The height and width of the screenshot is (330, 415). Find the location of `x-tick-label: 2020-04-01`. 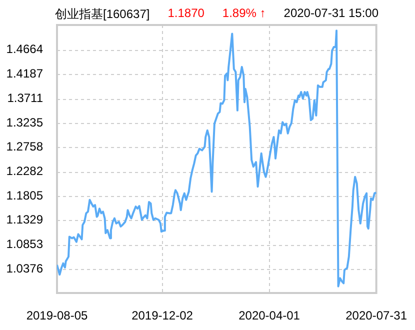

x-tick-label: 2020-04-01 is located at coordinates (269, 315).